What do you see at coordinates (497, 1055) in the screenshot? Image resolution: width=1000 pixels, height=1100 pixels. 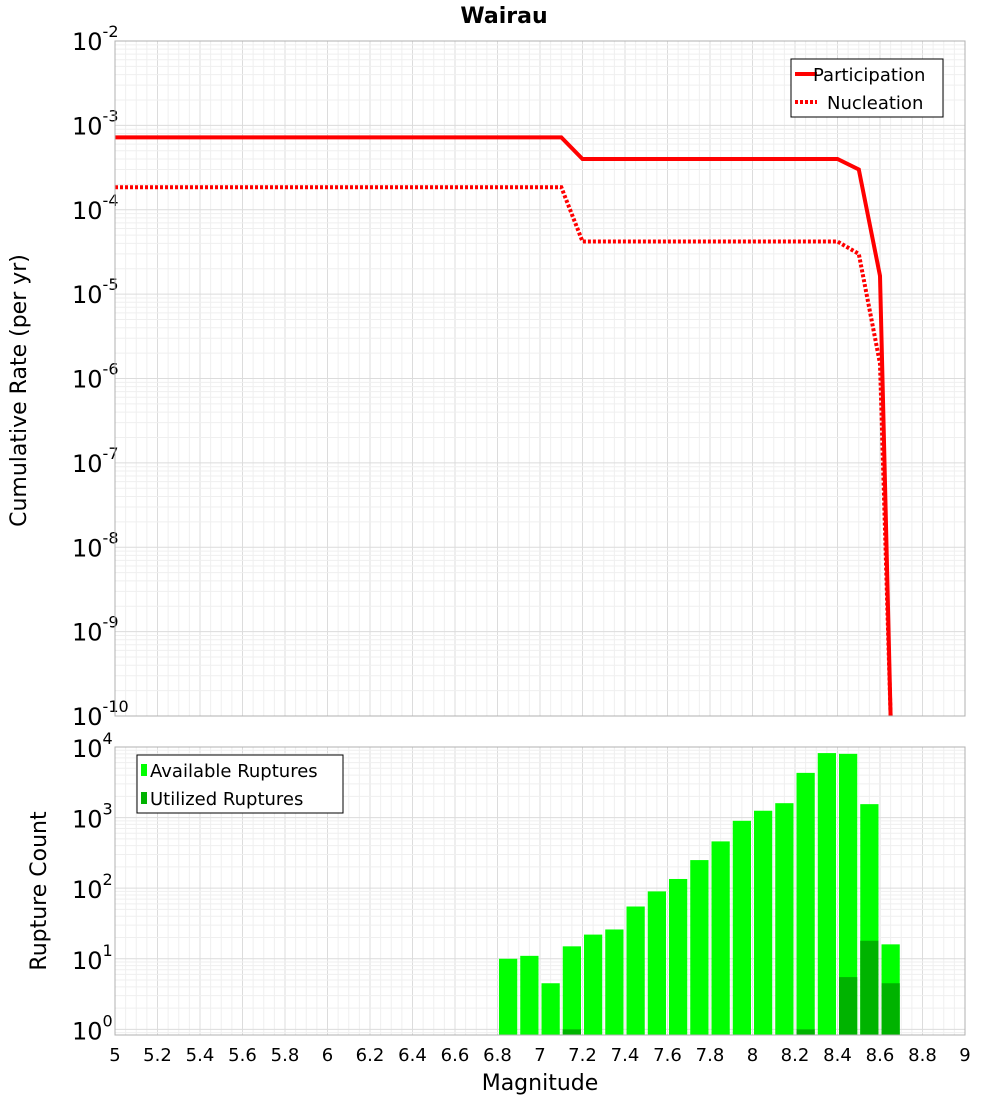 I see `x-tick-label: 6.8` at bounding box center [497, 1055].